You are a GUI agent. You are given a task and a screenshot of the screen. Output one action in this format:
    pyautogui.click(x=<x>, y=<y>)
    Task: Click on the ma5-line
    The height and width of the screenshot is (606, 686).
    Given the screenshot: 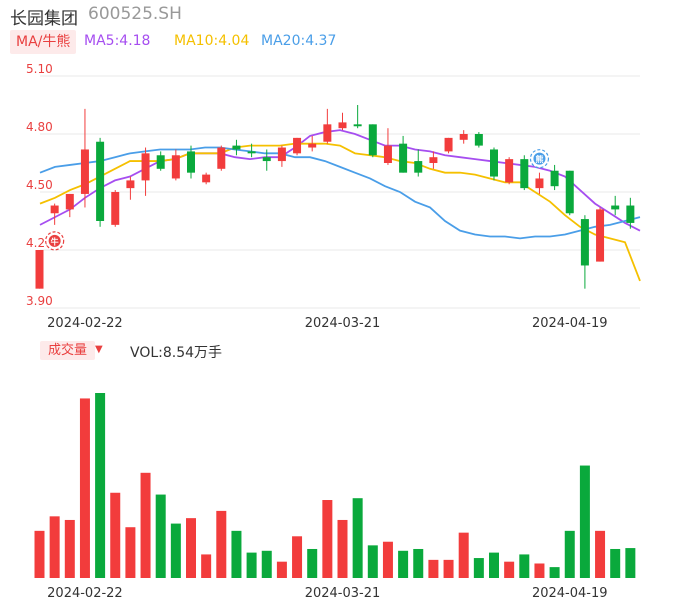 What is the action you would take?
    pyautogui.click(x=340, y=180)
    